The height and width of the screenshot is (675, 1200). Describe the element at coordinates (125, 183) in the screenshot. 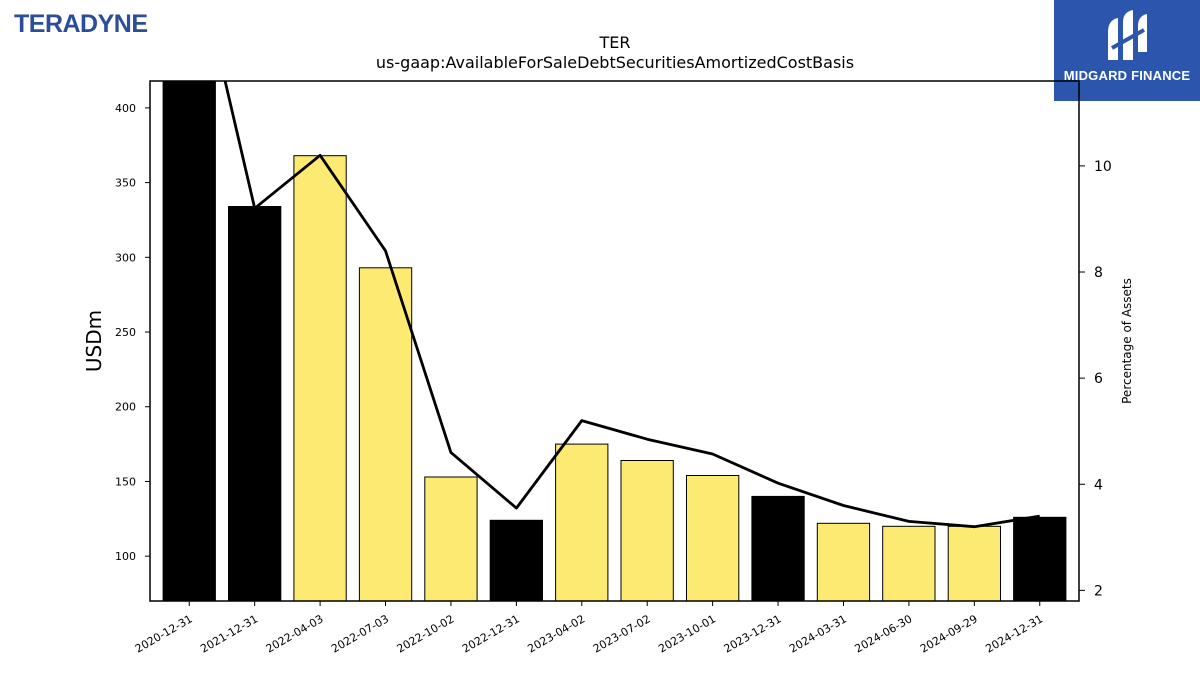

I see `y-tick-label: 350` at that location.